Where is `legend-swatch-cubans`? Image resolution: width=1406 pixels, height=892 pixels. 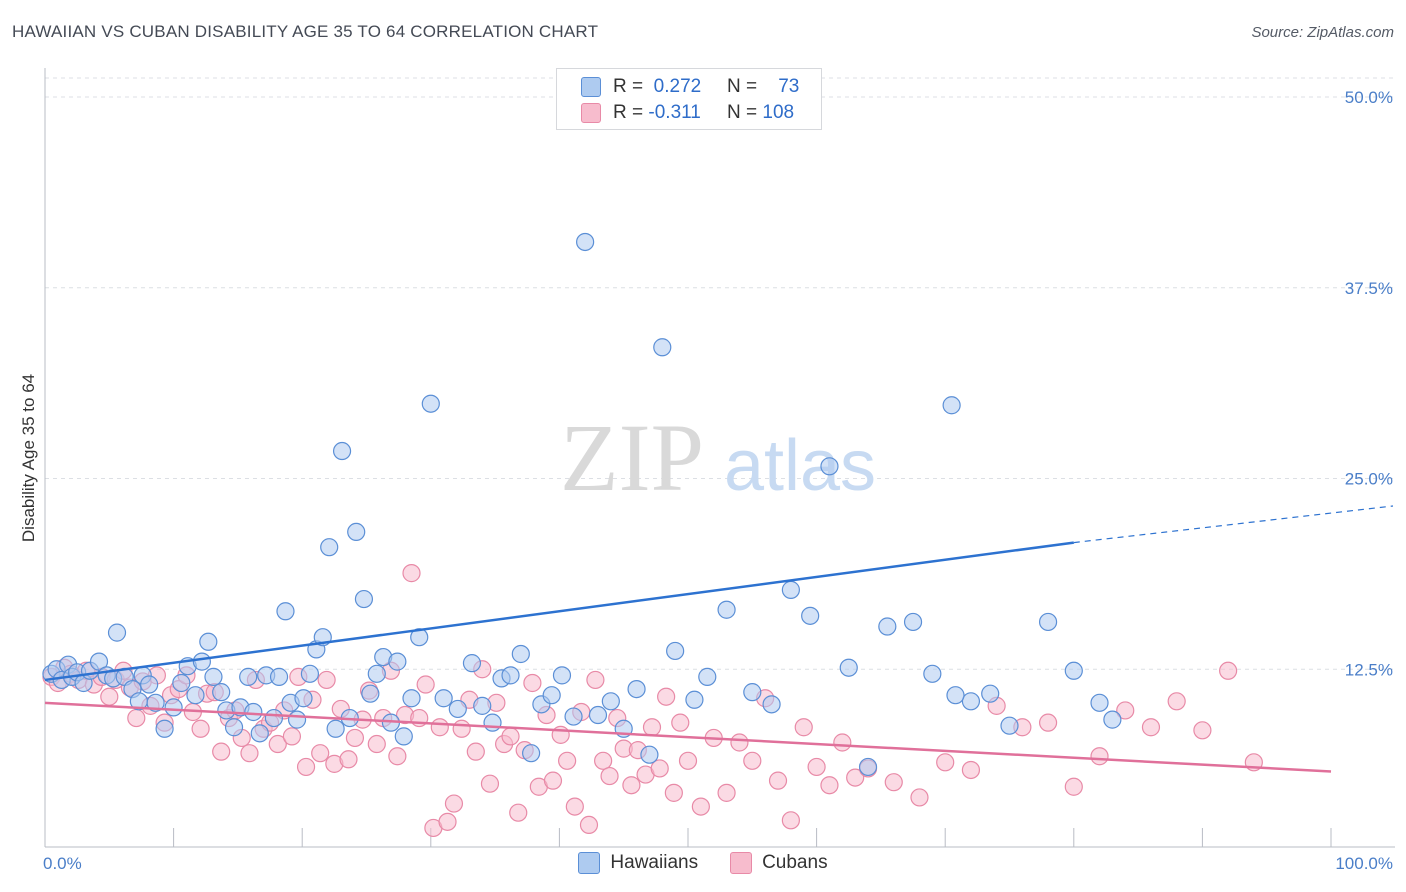
legend-swatch-cubans is located at coordinates (591, 113).